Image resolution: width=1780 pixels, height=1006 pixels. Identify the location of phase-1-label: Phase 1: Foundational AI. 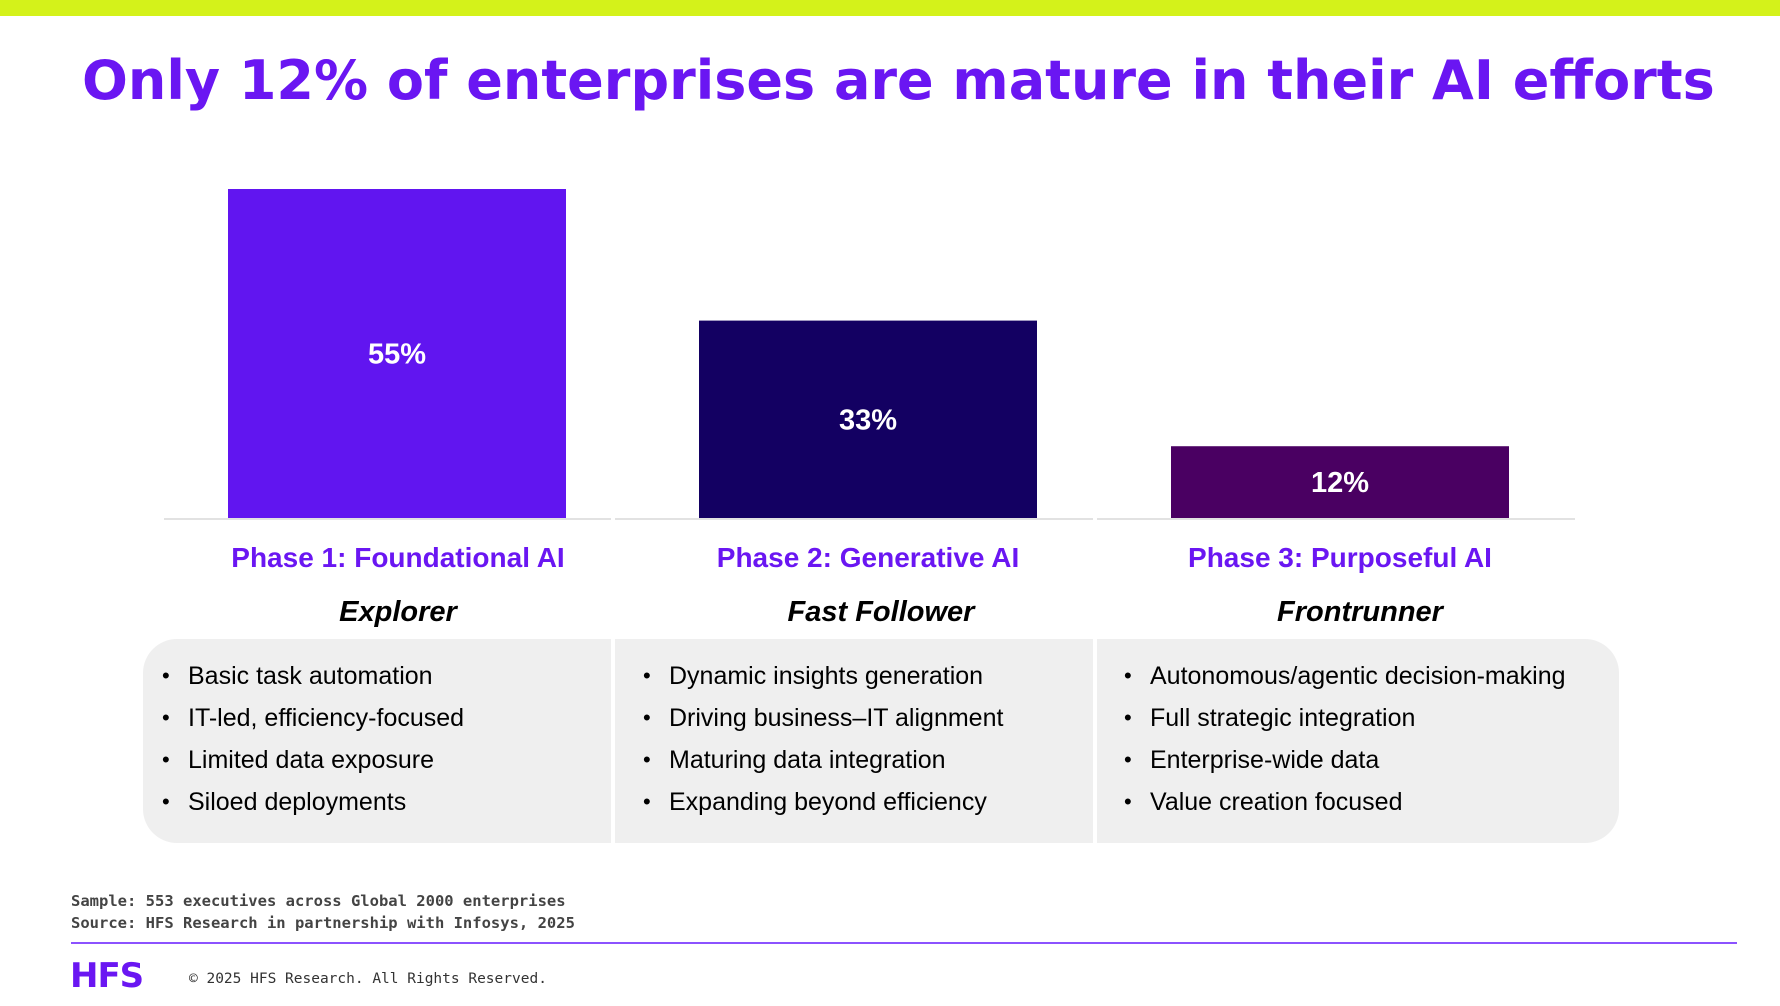
(398, 557).